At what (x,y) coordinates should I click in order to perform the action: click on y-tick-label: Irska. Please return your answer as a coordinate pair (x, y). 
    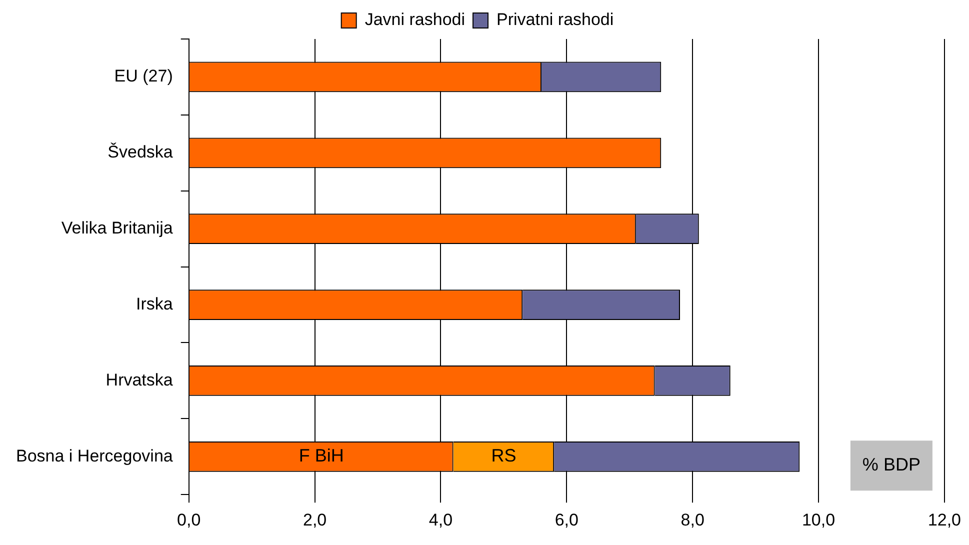
    Looking at the image, I should click on (155, 304).